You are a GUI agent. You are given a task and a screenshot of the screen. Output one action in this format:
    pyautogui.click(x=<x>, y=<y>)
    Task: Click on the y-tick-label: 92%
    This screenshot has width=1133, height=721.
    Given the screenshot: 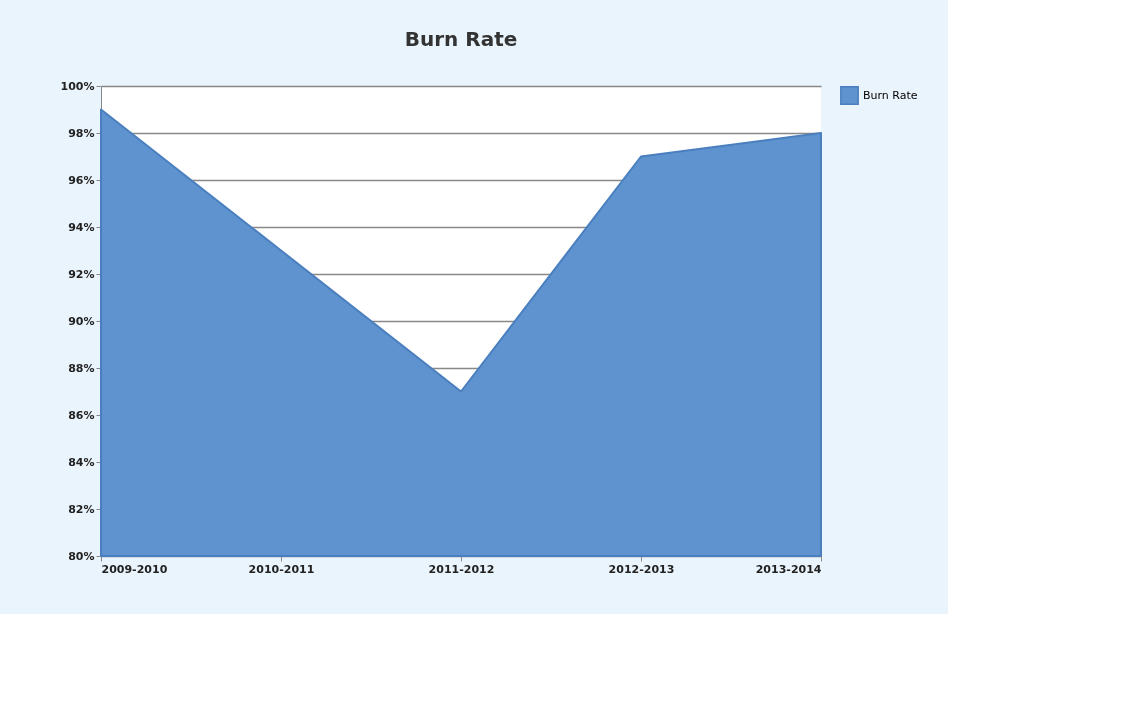 What is the action you would take?
    pyautogui.click(x=81, y=274)
    